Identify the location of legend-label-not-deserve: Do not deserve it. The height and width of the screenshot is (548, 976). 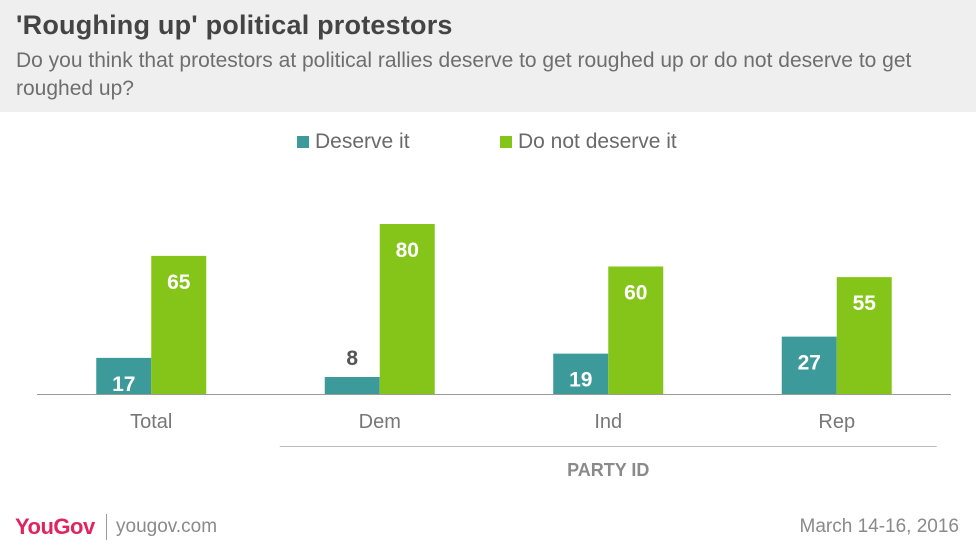
(597, 141).